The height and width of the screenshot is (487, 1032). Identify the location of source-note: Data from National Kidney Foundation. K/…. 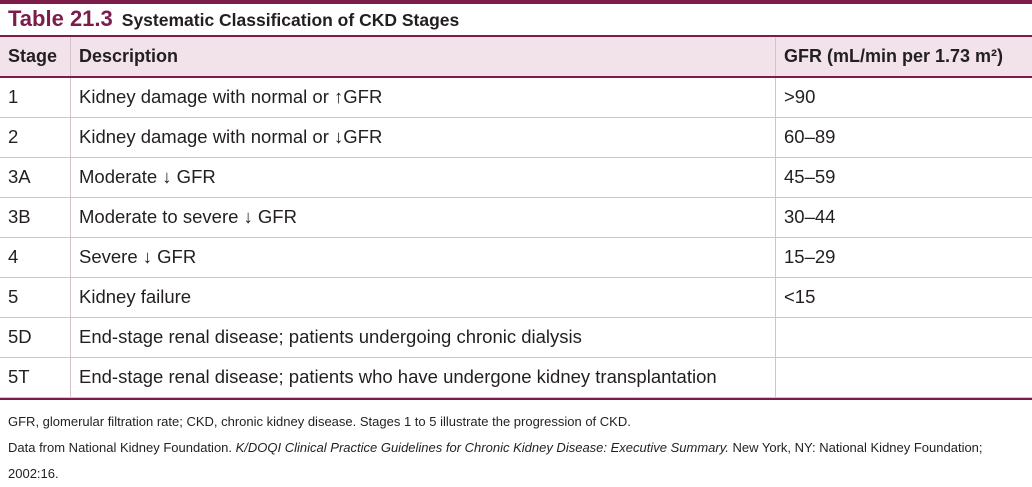
(520, 461).